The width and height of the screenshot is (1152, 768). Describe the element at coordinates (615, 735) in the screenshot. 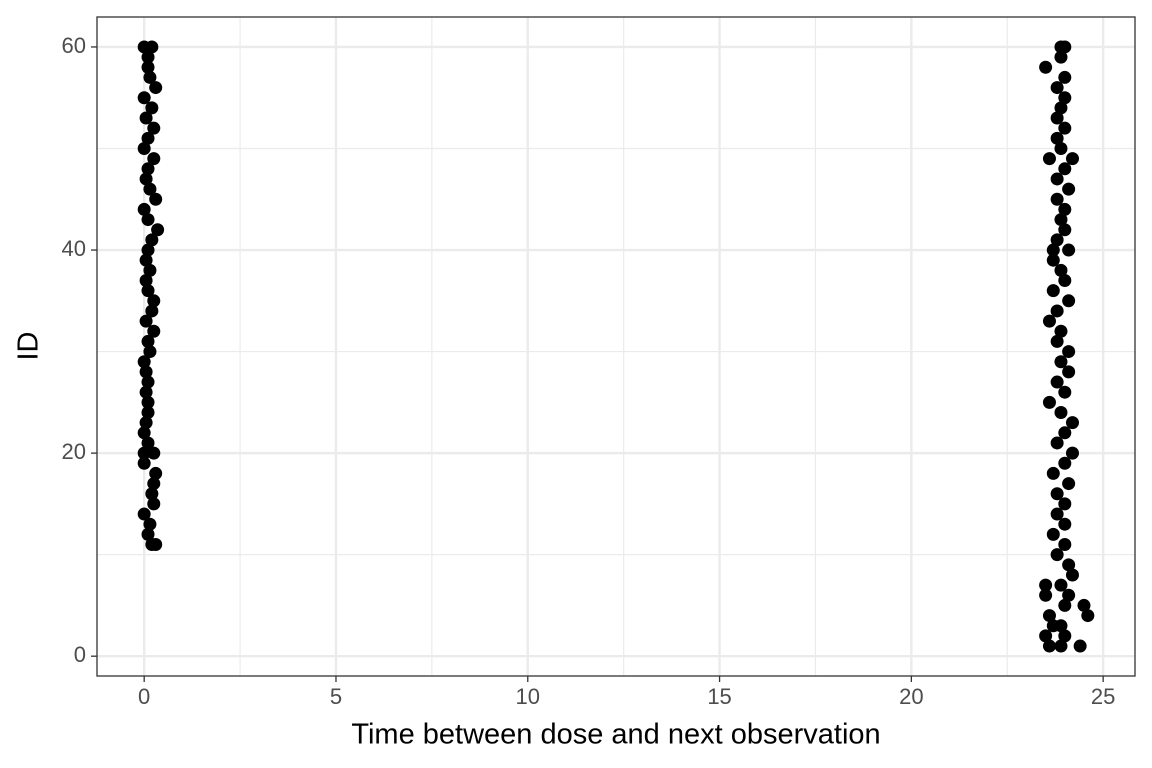

I see `x-axis-title: Time between dose and next observation` at that location.